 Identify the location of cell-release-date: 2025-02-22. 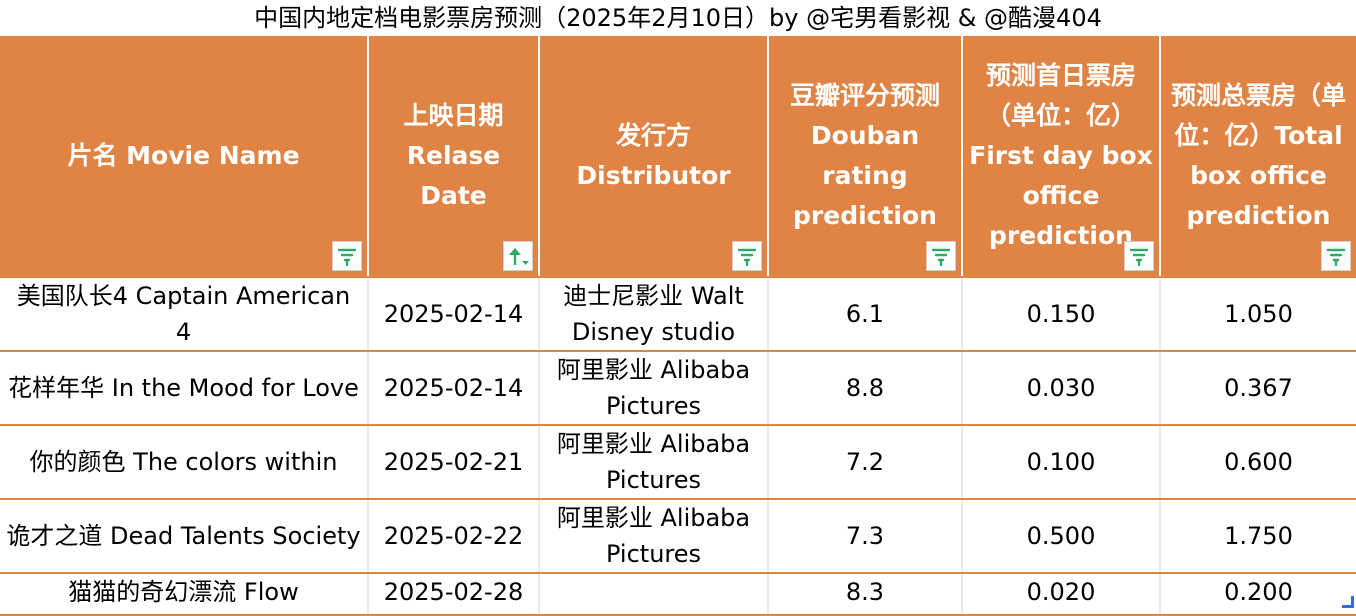
(453, 536).